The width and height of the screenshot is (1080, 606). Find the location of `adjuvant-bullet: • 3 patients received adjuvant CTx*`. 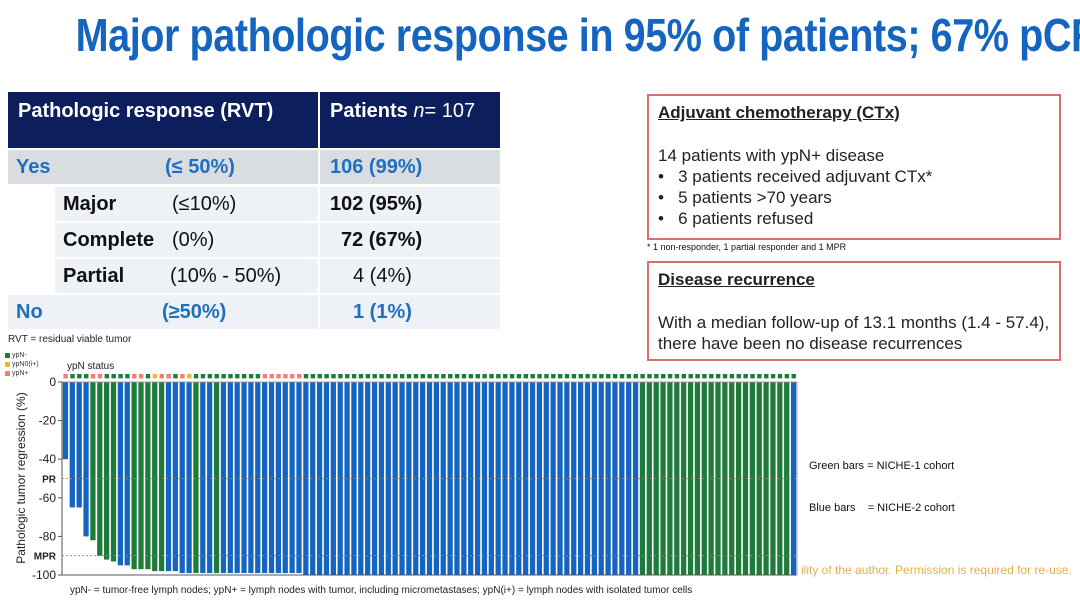

adjuvant-bullet: • 3 patients received adjuvant CTx* is located at coordinates (795, 176).